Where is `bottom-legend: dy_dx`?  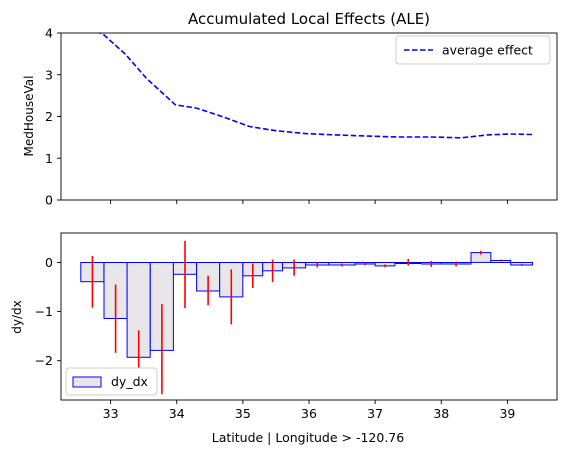 bottom-legend: dy_dx is located at coordinates (111, 381).